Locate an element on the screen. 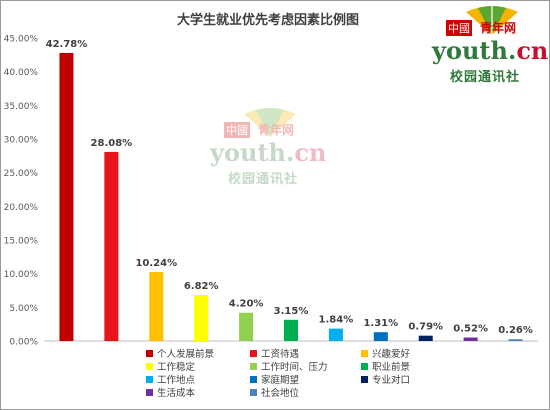 The height and width of the screenshot is (410, 550). y-tick-label: 10.00% is located at coordinates (21, 275).